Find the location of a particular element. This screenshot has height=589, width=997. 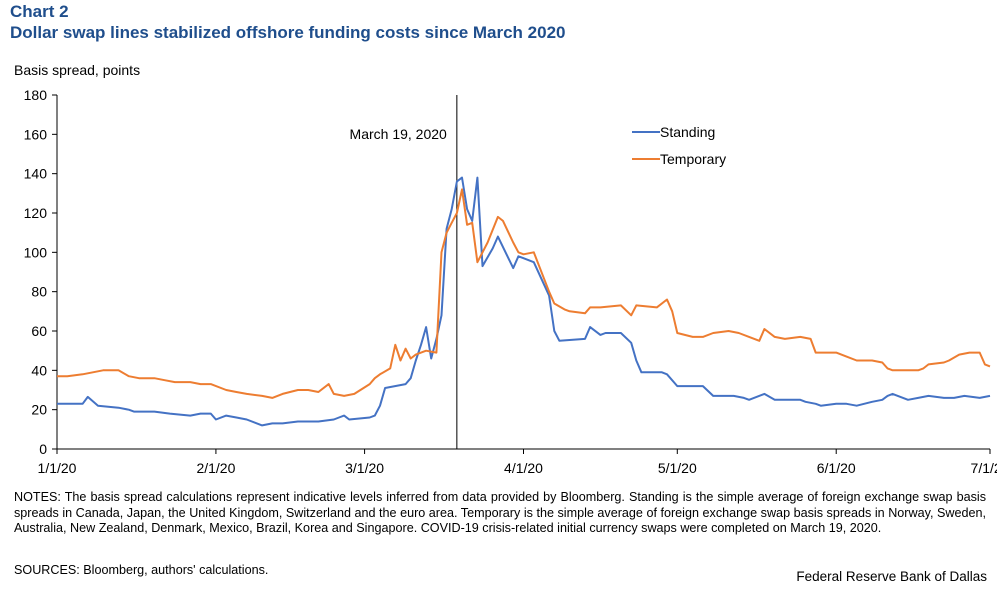

y-tick-label: 60 is located at coordinates (39, 331).